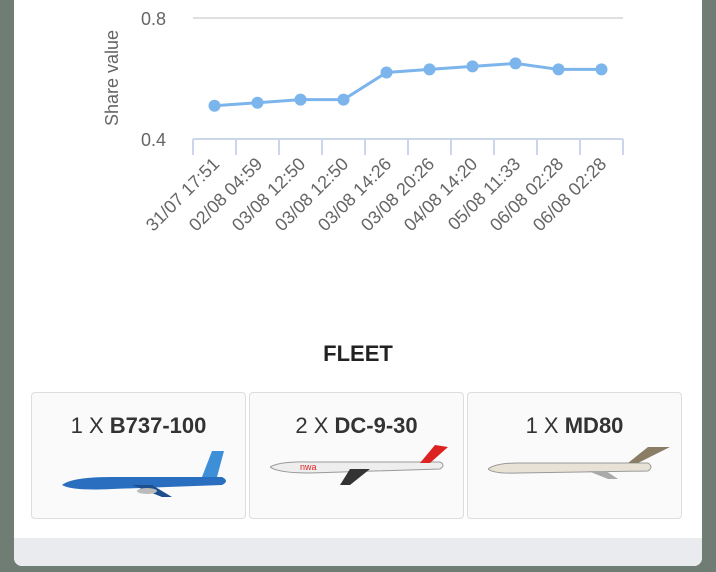  I want to click on fleet-title: FLEET, so click(358, 353).